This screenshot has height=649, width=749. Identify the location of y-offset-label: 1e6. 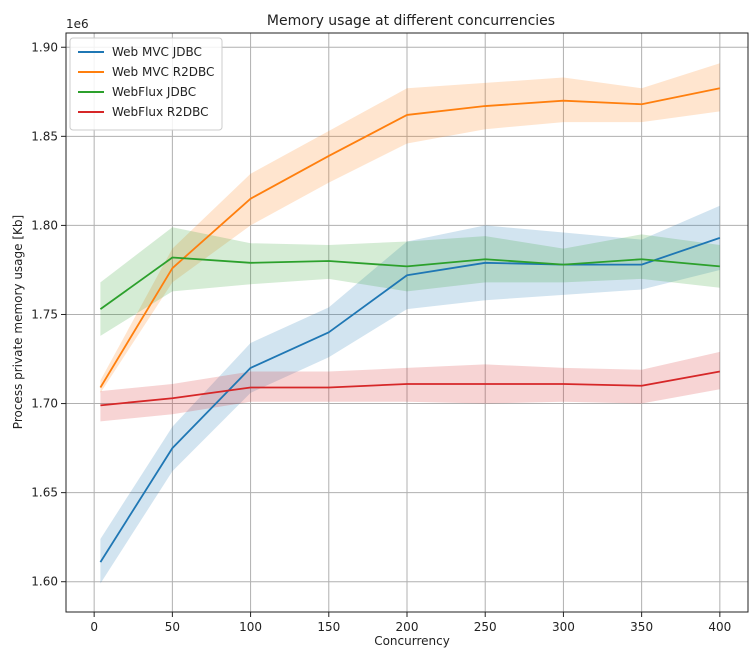
(77, 24).